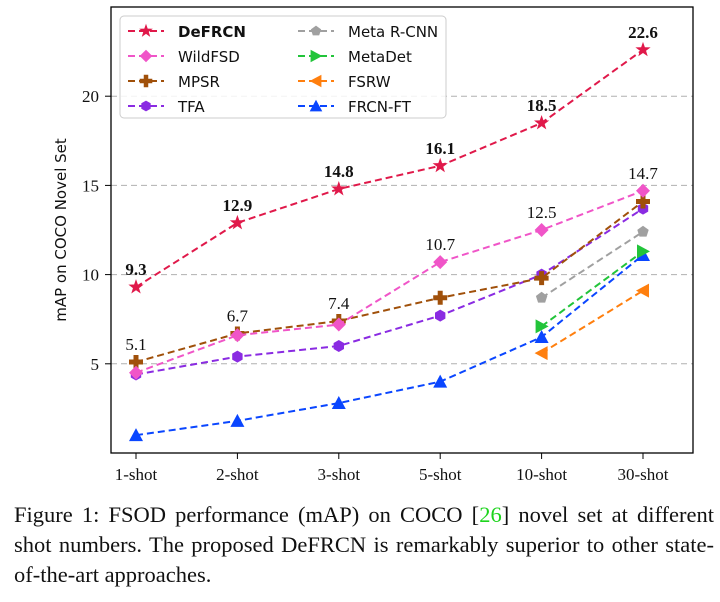 This screenshot has height=602, width=720. What do you see at coordinates (440, 474) in the screenshot?
I see `x-tick-label: 5-shot` at bounding box center [440, 474].